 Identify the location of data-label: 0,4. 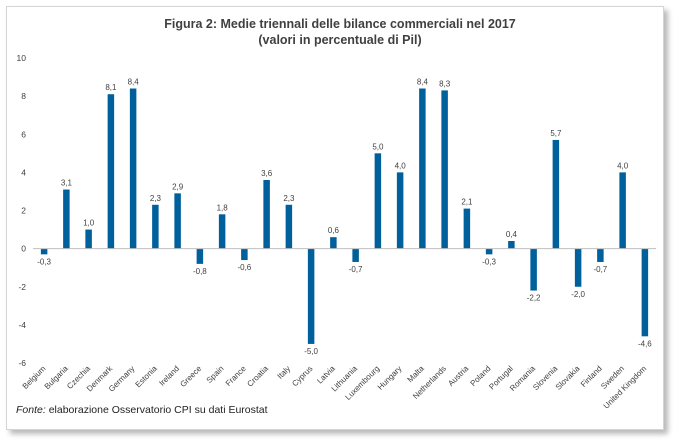
(512, 234).